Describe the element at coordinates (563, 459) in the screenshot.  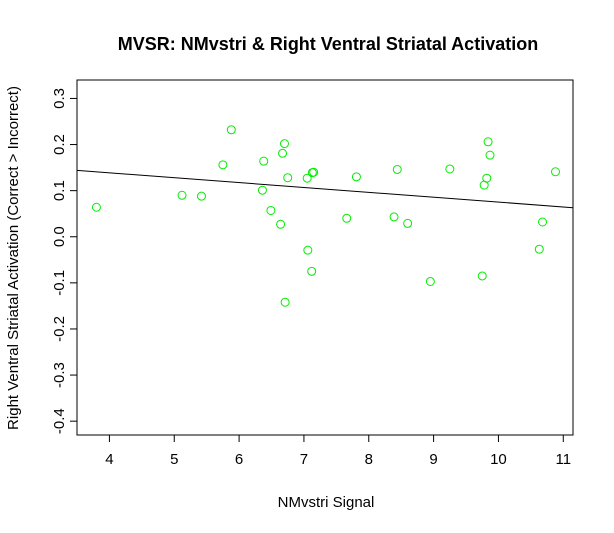
I see `x-tick-label: 11` at that location.